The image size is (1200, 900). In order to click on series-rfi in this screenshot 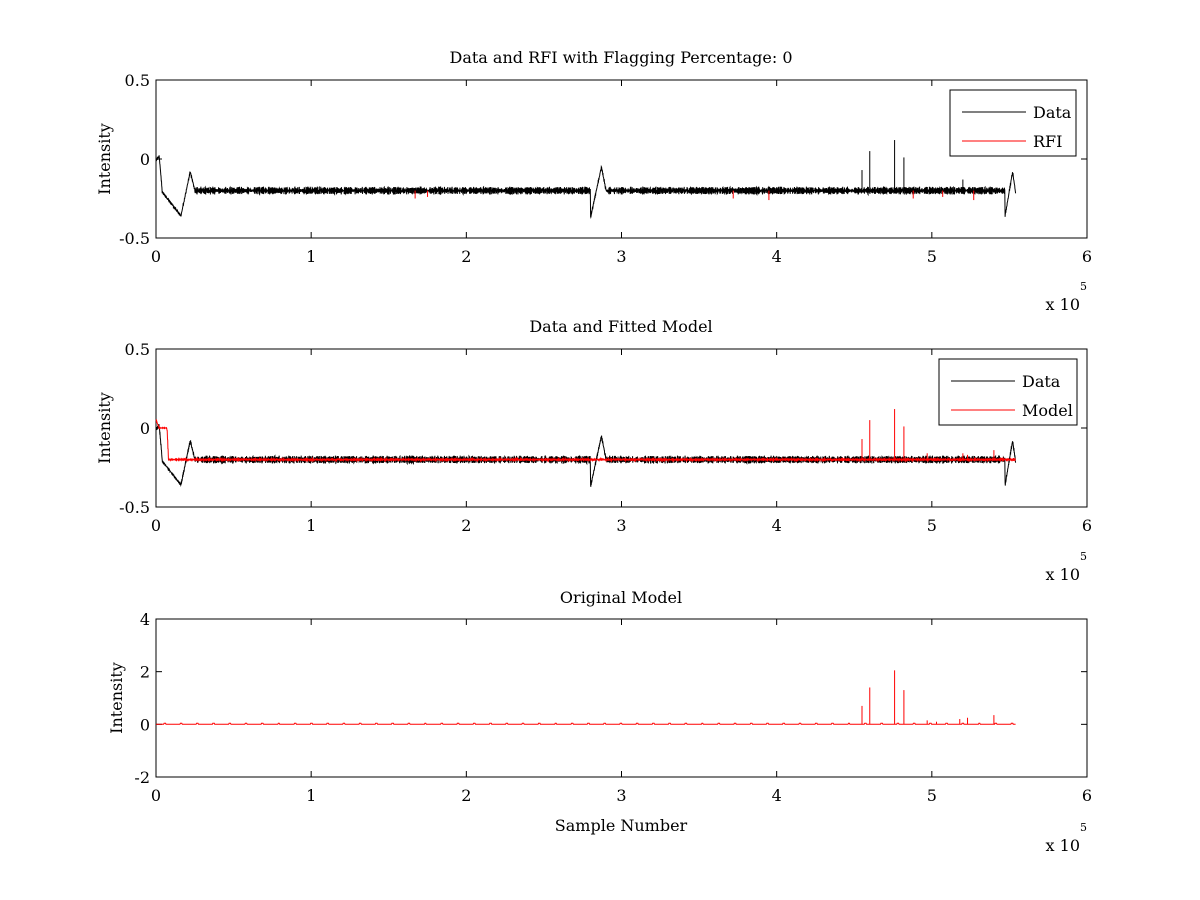, I will do `click(694, 195)`.